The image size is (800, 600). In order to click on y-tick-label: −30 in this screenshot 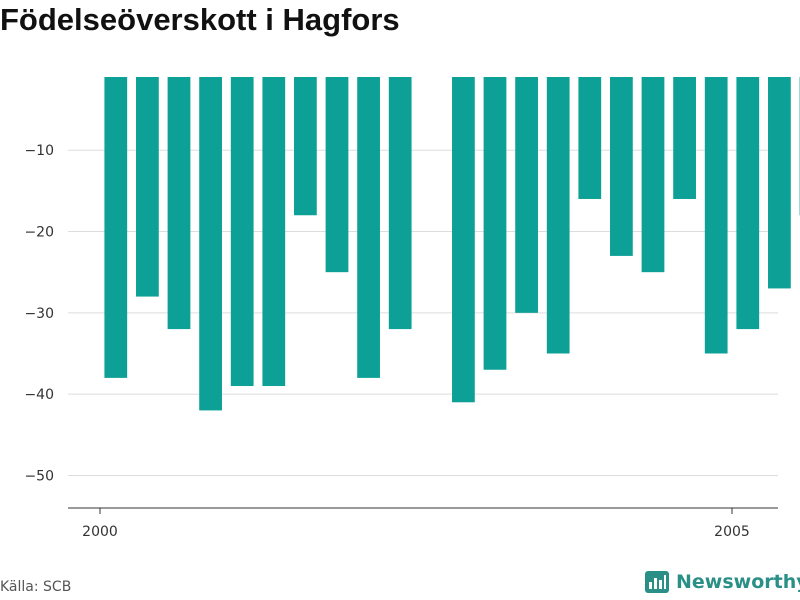, I will do `click(39, 314)`.